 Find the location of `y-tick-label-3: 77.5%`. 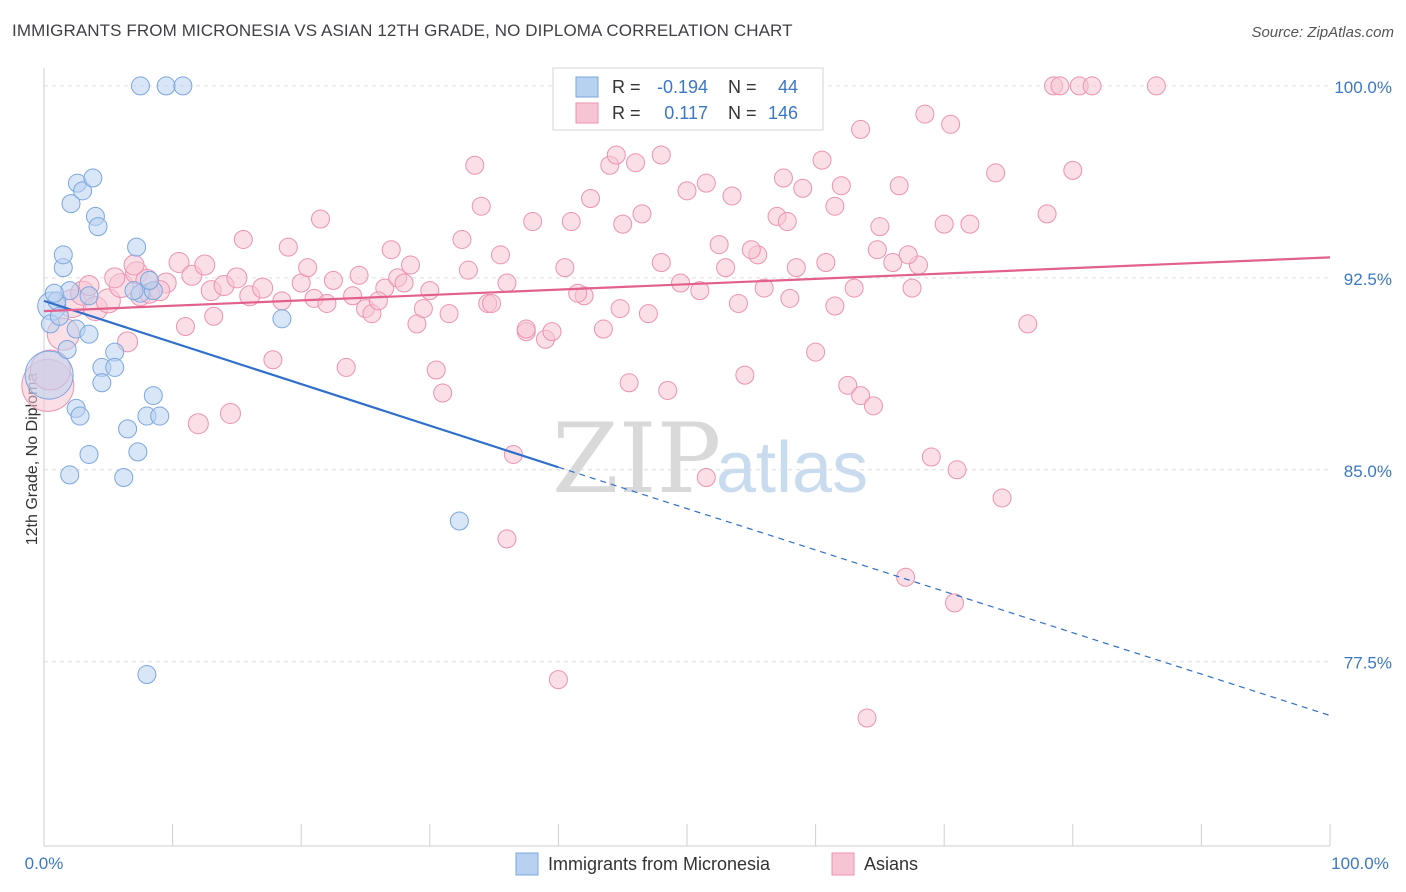

y-tick-label-3: 77.5% is located at coordinates (1368, 663).